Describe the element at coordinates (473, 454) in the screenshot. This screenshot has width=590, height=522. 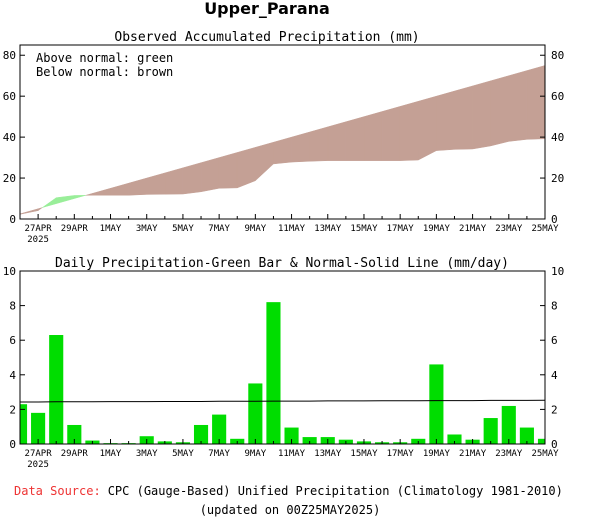
I see `x-tick-label: 21MAY` at that location.